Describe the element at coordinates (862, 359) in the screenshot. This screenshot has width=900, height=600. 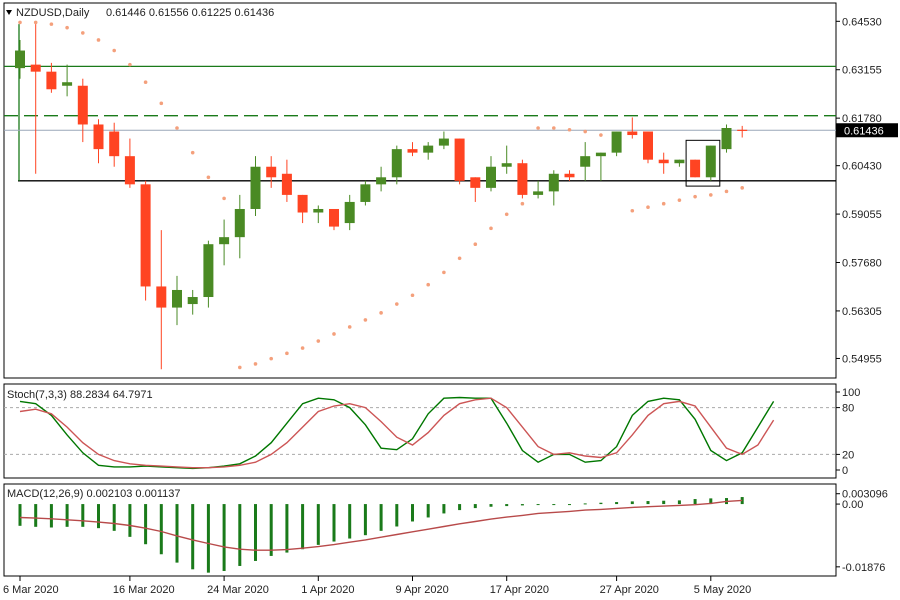
I see `price-tick-label: 0.54955` at that location.